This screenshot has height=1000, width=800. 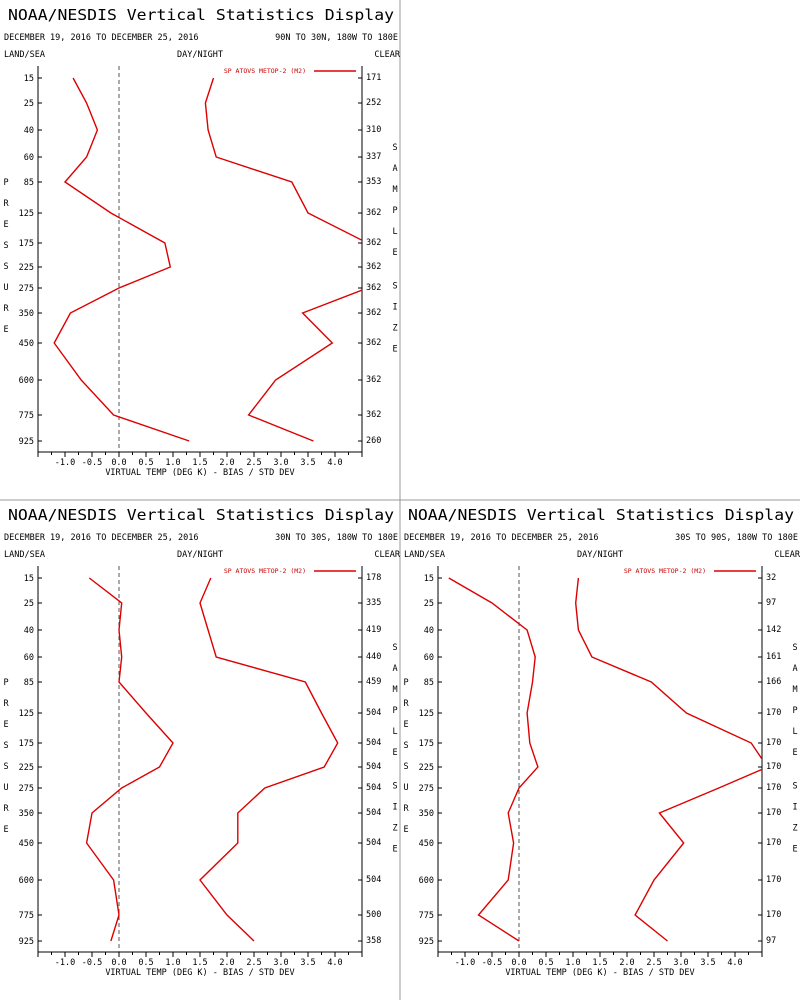 What do you see at coordinates (794, 711) in the screenshot?
I see `sample-size-axis-letter: P` at bounding box center [794, 711].